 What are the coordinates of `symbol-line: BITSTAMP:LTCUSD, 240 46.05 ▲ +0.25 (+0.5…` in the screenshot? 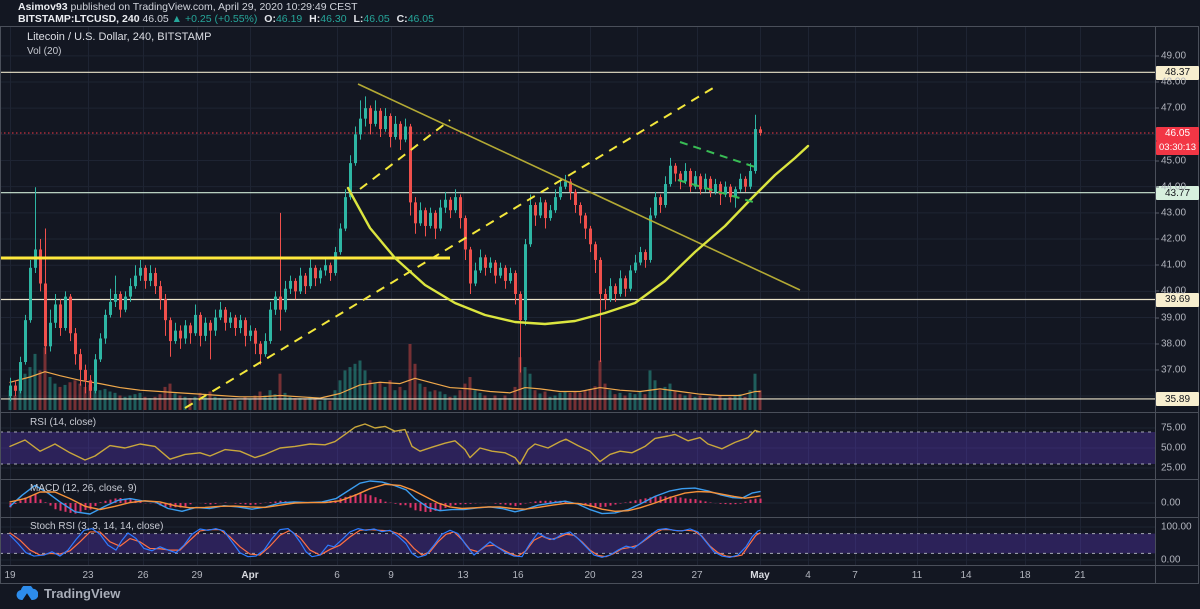 It's located at (226, 19).